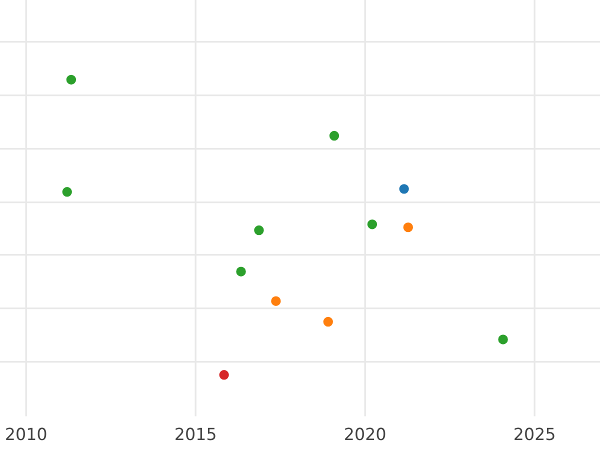  Describe the element at coordinates (26, 434) in the screenshot. I see `x-tick-label: 2010` at that location.